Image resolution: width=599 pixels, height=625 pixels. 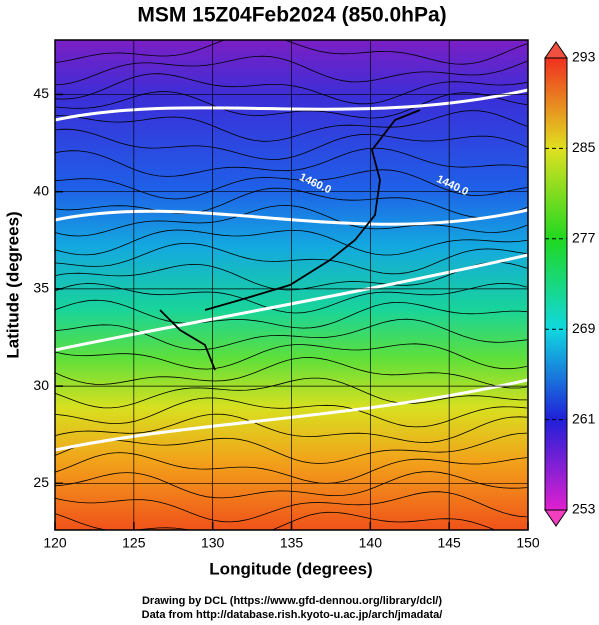 I want to click on colorbar-tick-label: 293, so click(x=584, y=57).